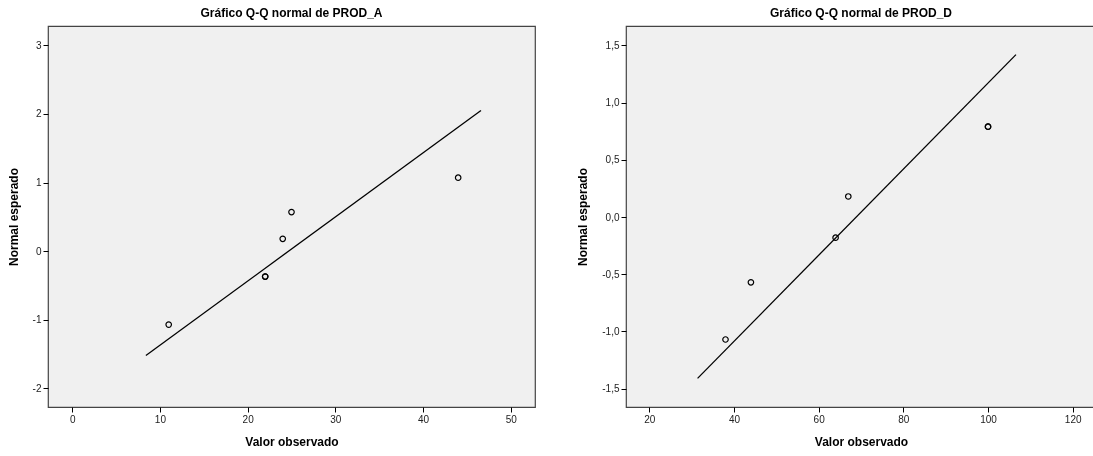 The width and height of the screenshot is (1093, 456). What do you see at coordinates (819, 419) in the screenshot?
I see `x-tick-label: 60` at bounding box center [819, 419].